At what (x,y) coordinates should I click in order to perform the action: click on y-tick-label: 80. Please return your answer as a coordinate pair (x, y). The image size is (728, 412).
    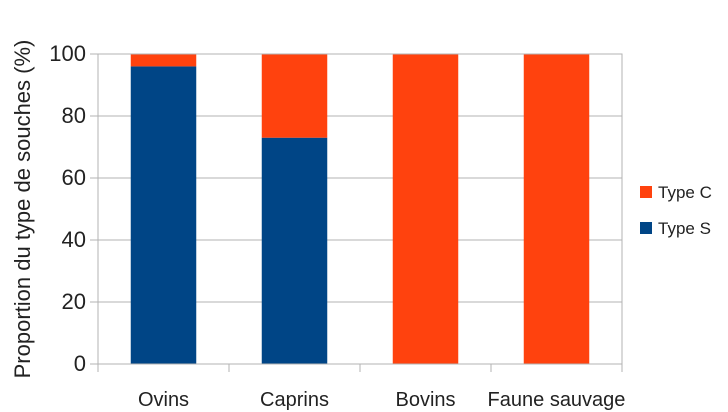
    Looking at the image, I should click on (74, 115).